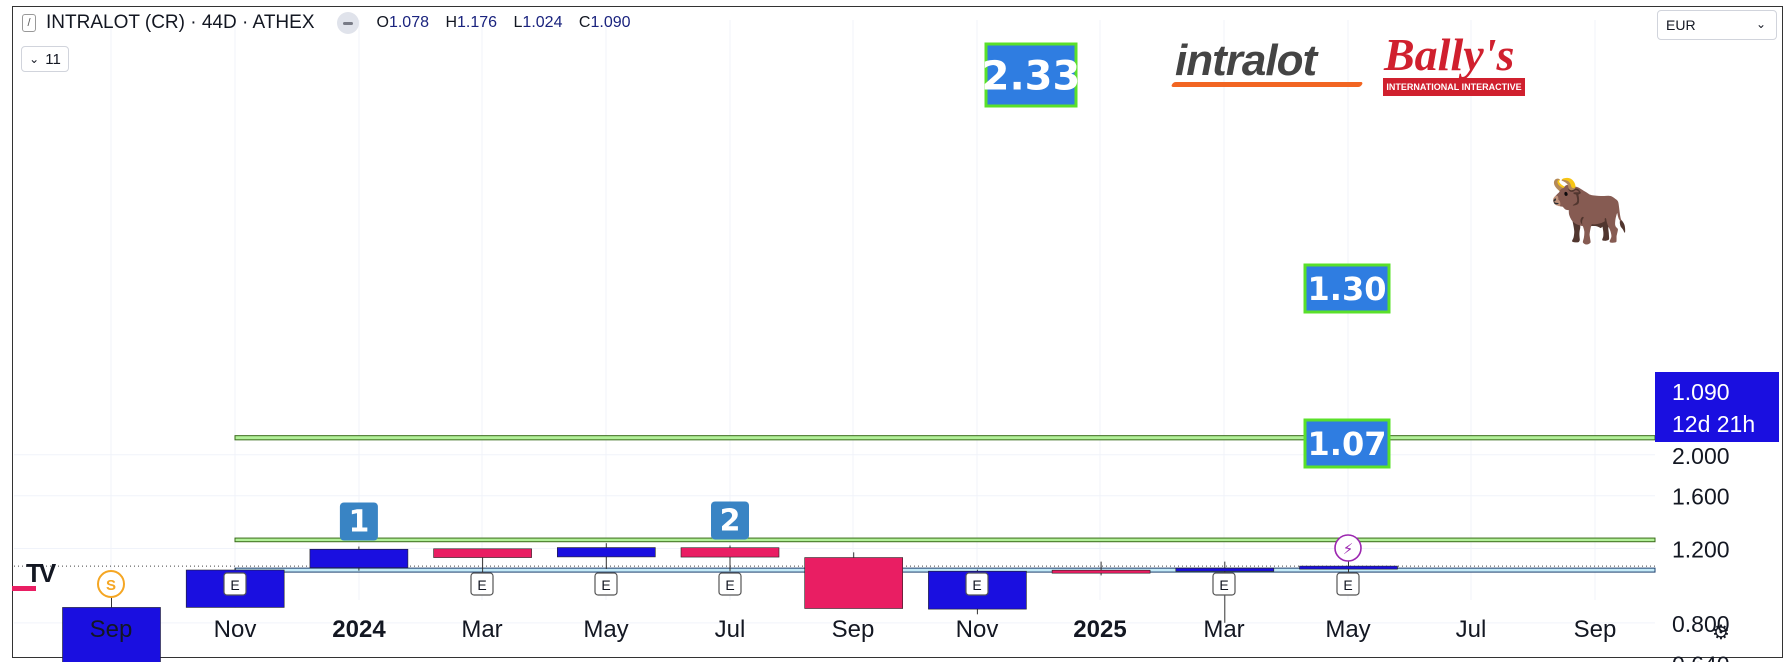 The width and height of the screenshot is (1787, 662). I want to click on indicators-toggle-button: ⌄ 11, so click(45, 59).